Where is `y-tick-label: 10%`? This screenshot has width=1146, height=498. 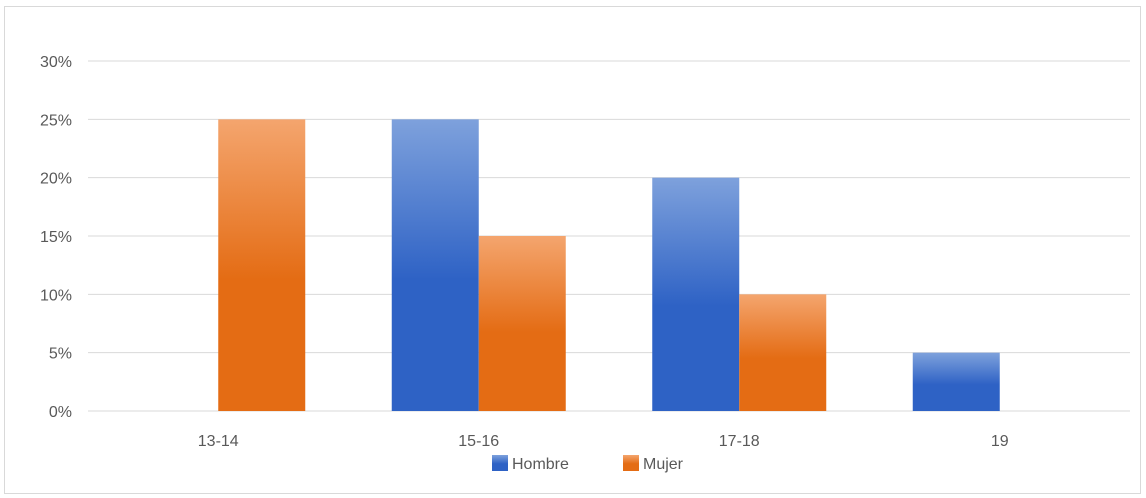 y-tick-label: 10% is located at coordinates (56, 295).